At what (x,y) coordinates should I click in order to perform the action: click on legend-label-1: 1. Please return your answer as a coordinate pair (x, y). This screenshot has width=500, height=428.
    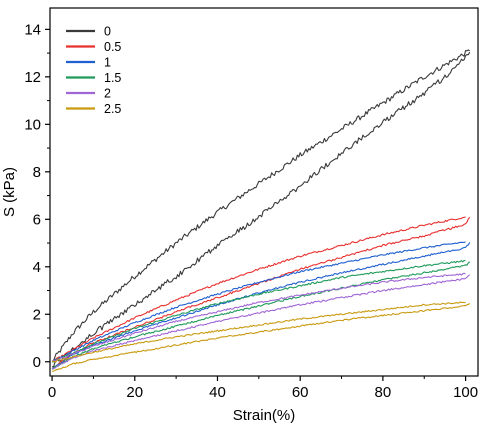
    Looking at the image, I should click on (107, 63).